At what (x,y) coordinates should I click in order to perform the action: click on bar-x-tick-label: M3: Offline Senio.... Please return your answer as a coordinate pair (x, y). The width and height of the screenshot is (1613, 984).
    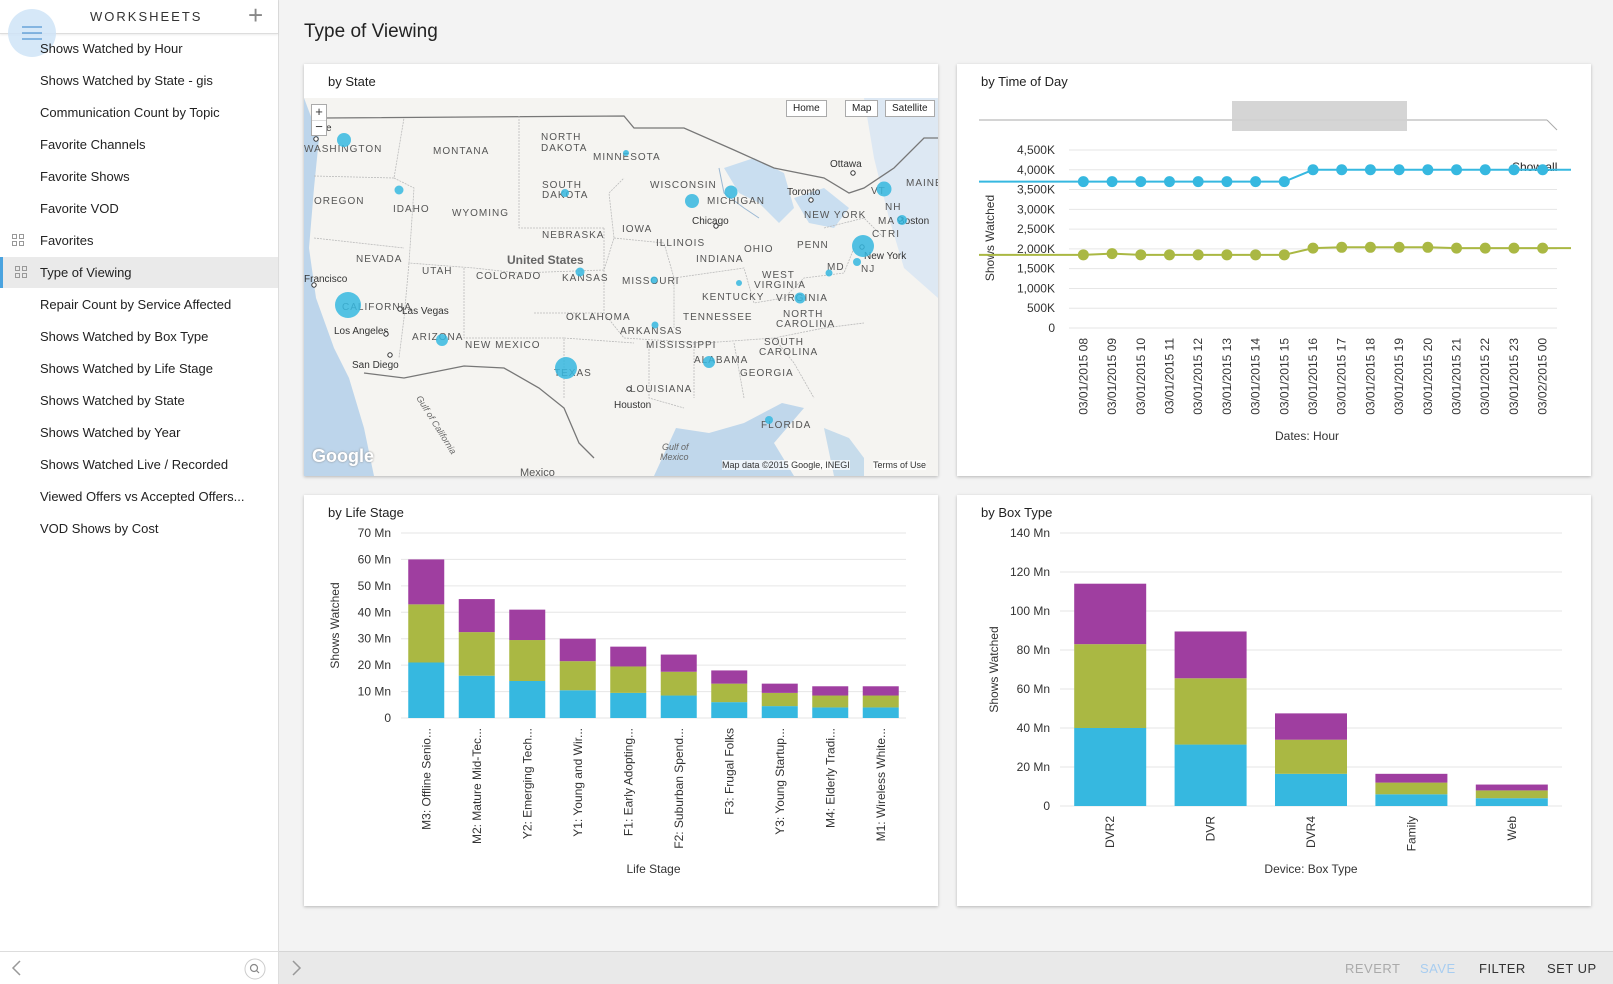
    Looking at the image, I should click on (426, 779).